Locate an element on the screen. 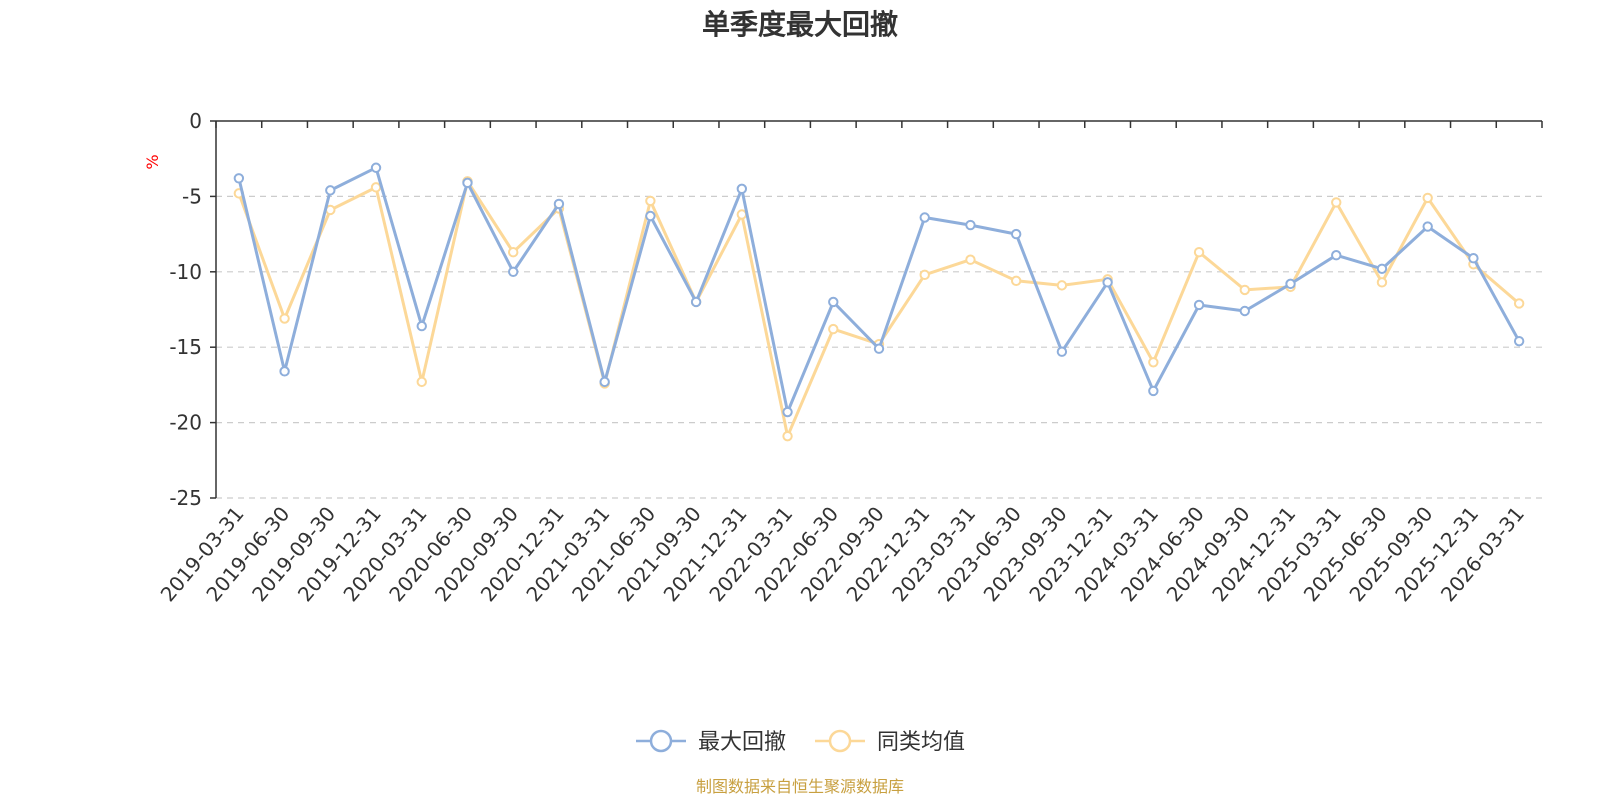 The height and width of the screenshot is (800, 1600). y-tick-label: -20 is located at coordinates (185, 423).